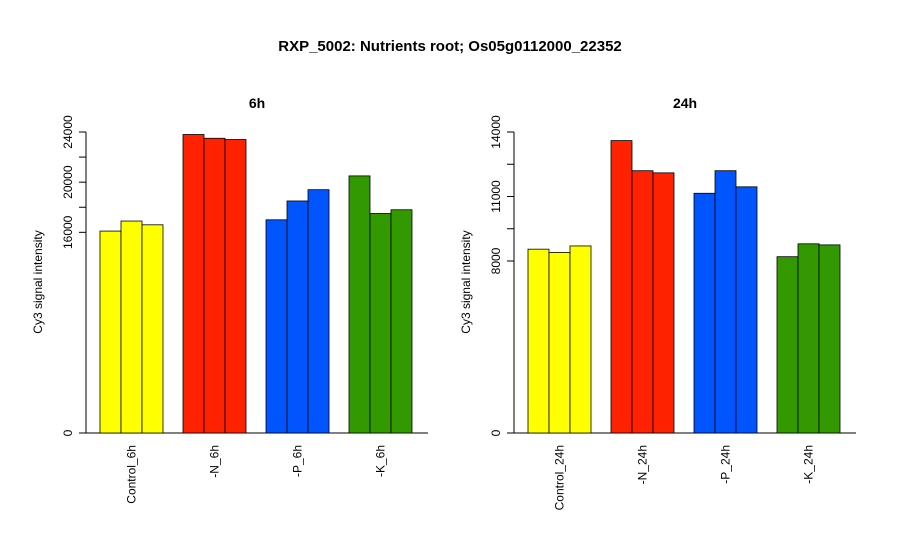  I want to click on x-category-label: -P_6h, so click(298, 461).